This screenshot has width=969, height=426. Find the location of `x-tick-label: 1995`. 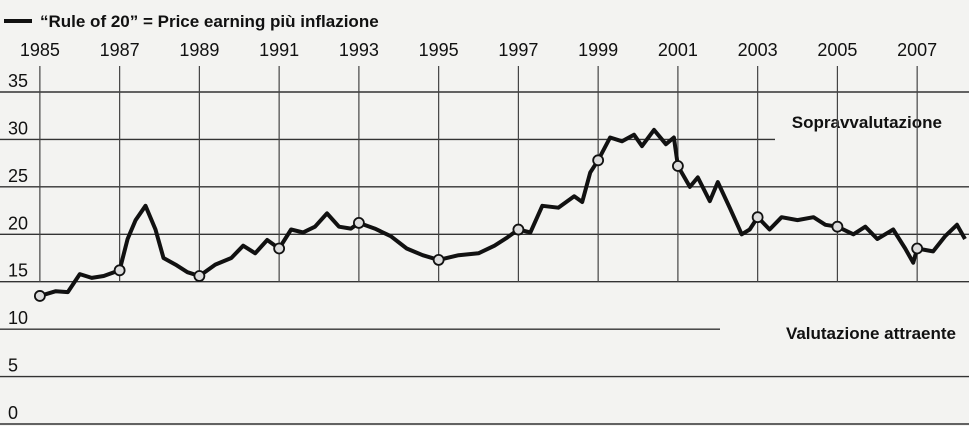

x-tick-label: 1995 is located at coordinates (439, 50).